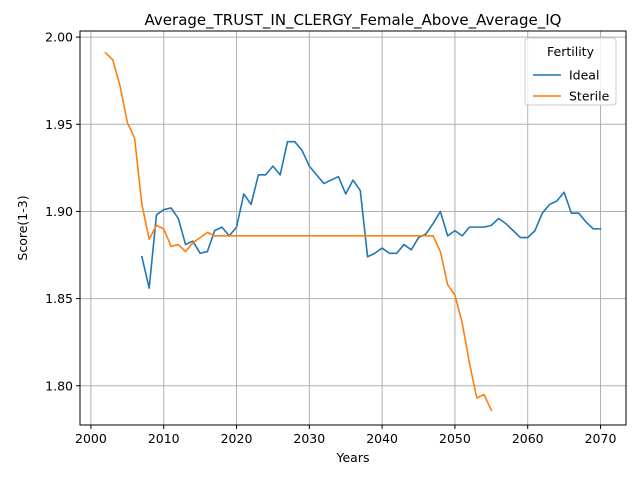 The image size is (640, 480). I want to click on y-tick-label: 1.85, so click(59, 298).